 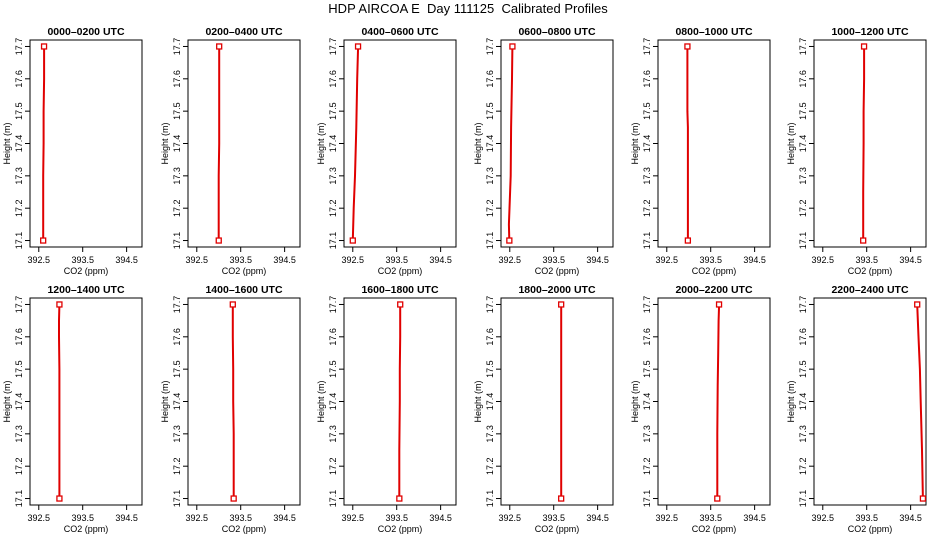 I want to click on panel-title: 1800–2000 UTC, so click(x=556, y=290).